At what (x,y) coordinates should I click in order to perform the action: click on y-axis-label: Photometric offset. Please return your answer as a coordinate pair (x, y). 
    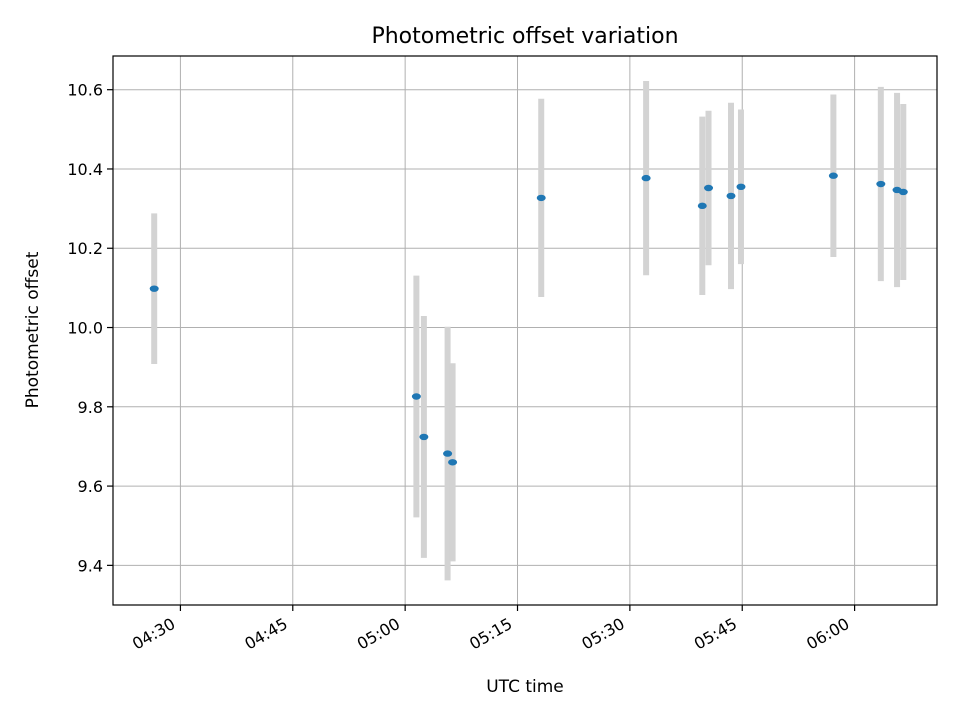
    Looking at the image, I should click on (33, 329).